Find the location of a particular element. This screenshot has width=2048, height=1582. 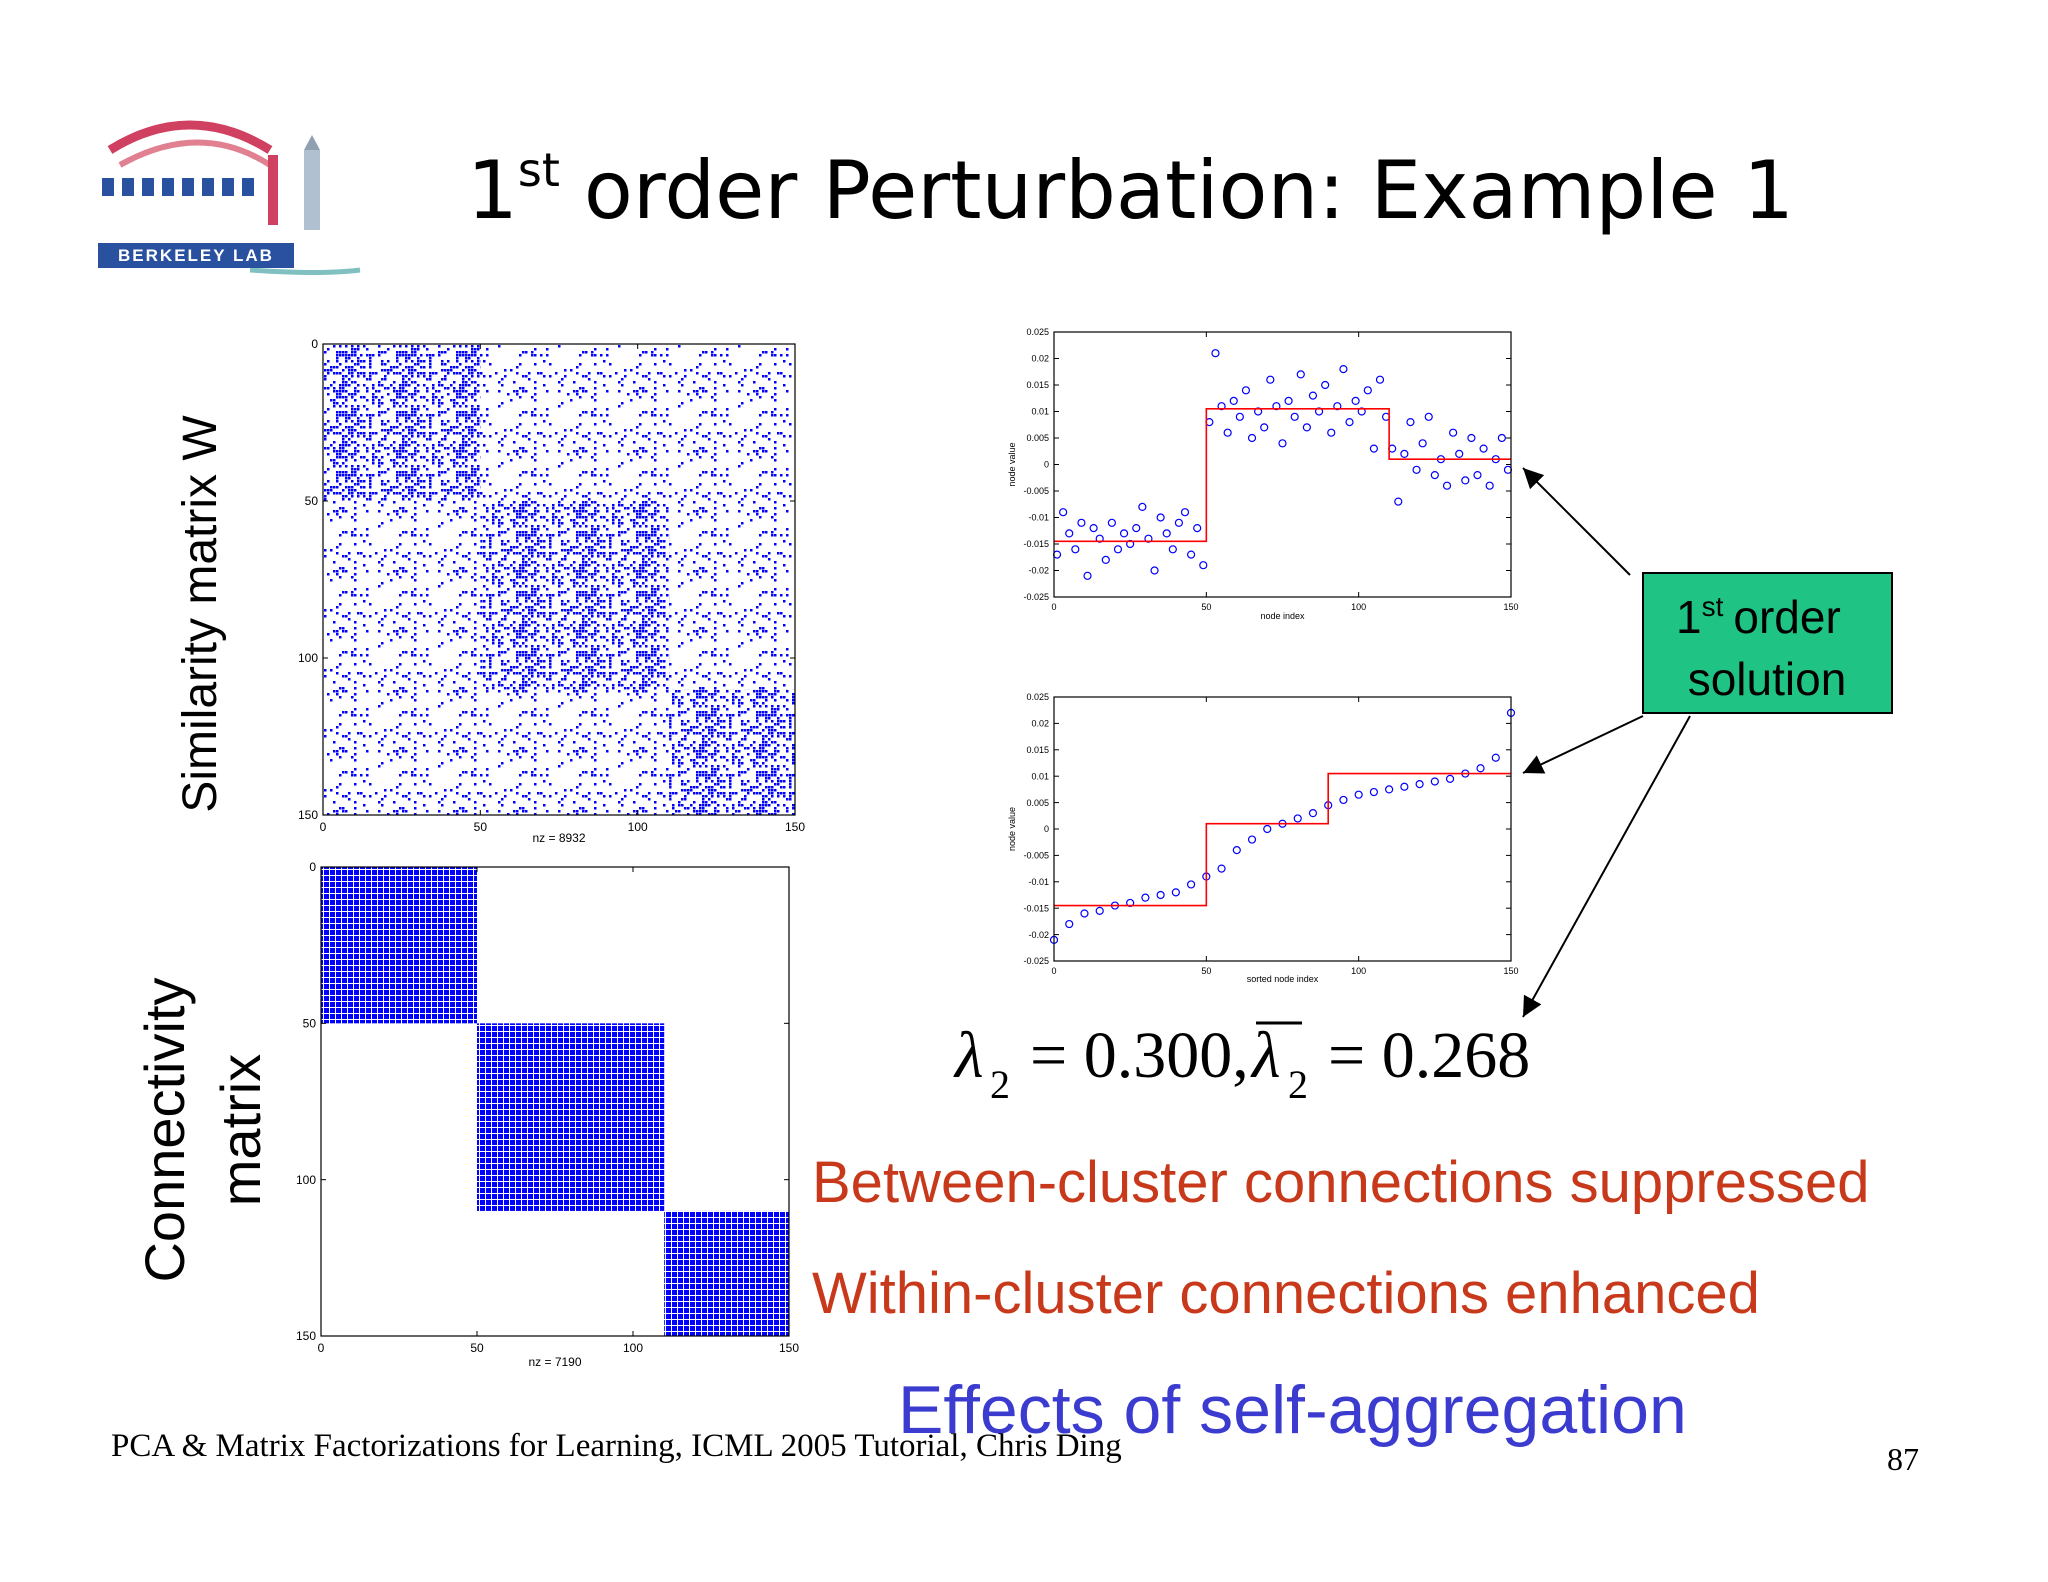

eq-value: = 0.268 is located at coordinates (1429, 1055).